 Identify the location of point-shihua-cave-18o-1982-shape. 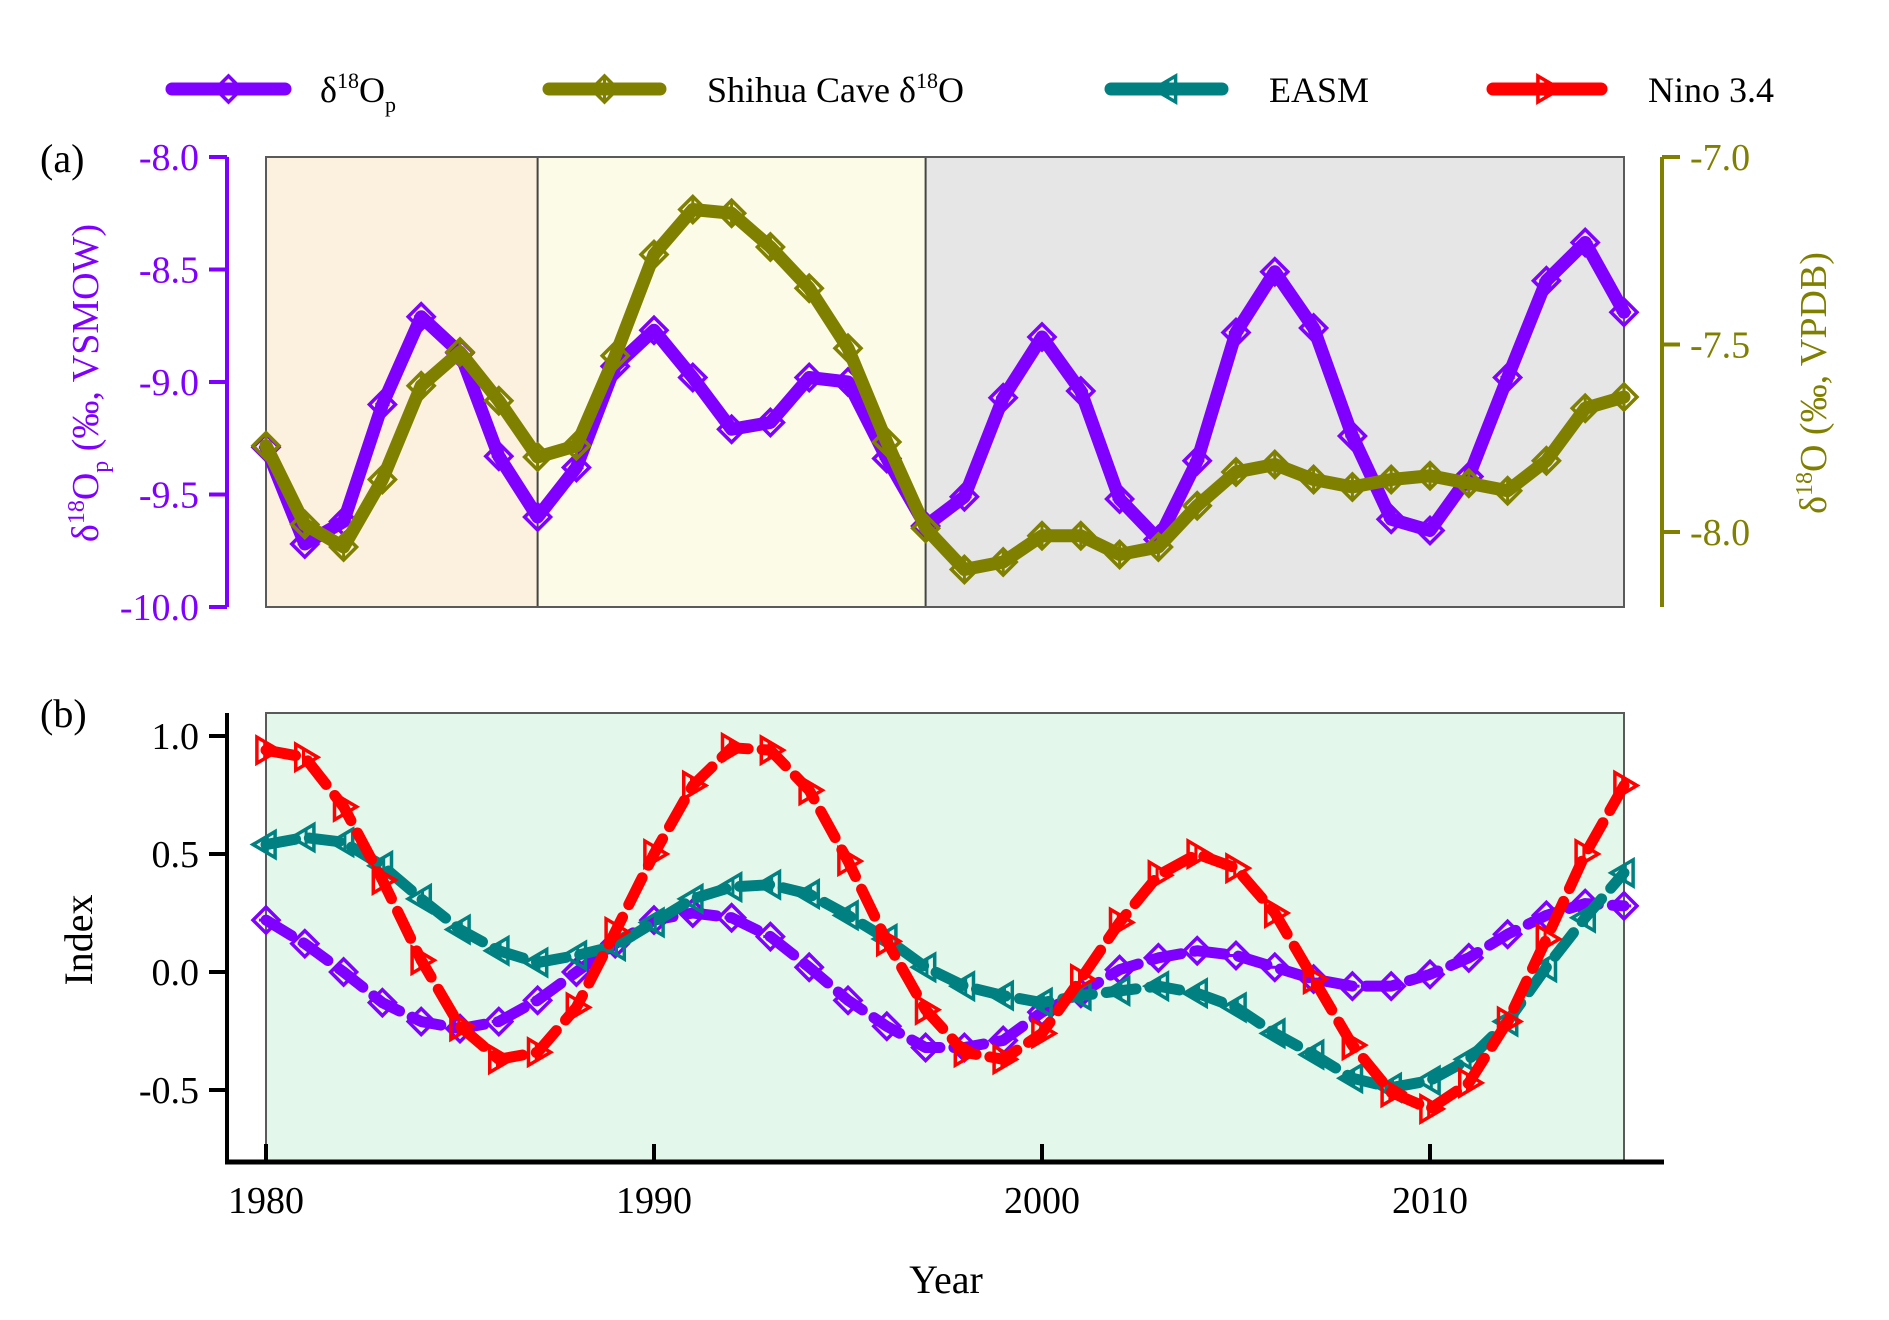
(344, 547).